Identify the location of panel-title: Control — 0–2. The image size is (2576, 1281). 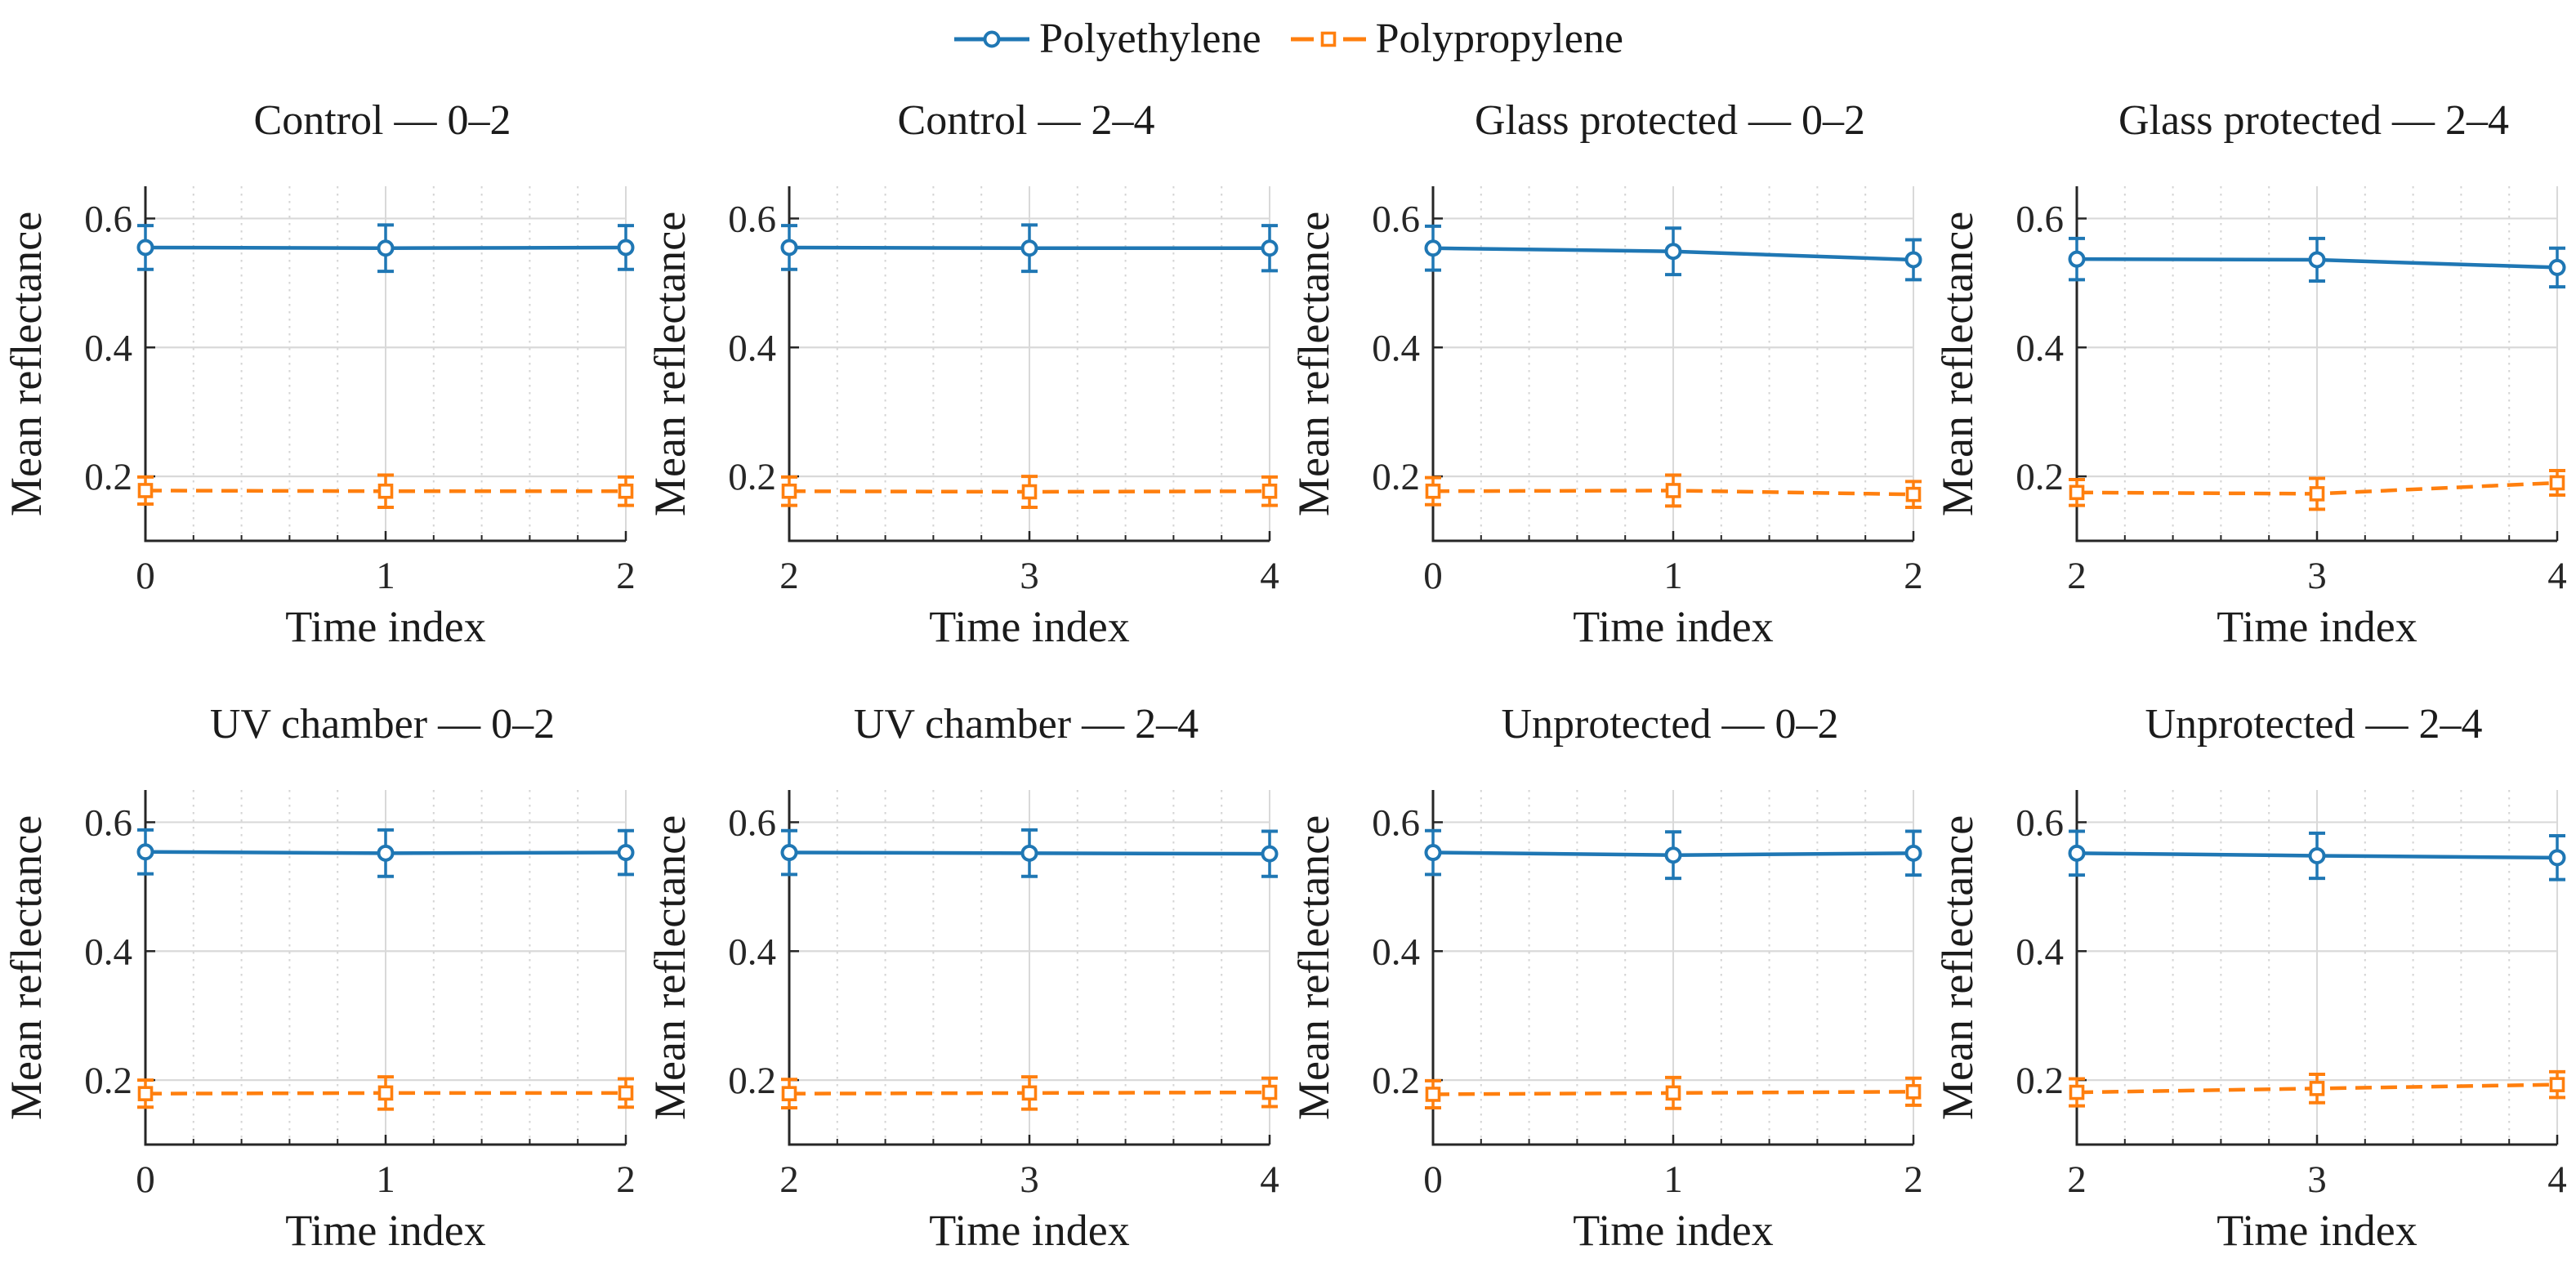
(382, 120).